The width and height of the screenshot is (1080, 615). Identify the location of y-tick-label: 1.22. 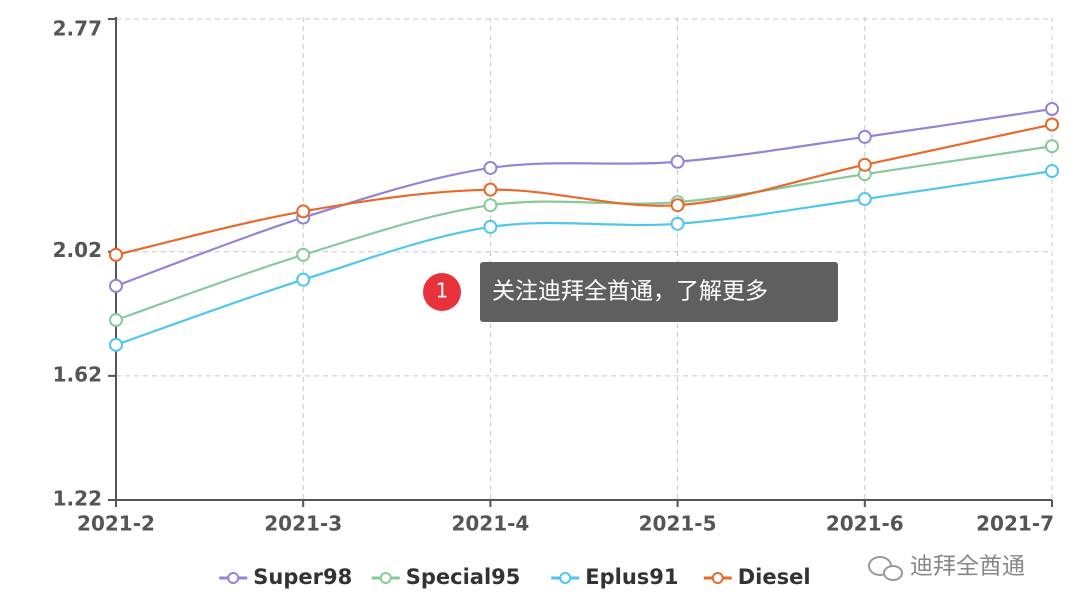
(77, 499).